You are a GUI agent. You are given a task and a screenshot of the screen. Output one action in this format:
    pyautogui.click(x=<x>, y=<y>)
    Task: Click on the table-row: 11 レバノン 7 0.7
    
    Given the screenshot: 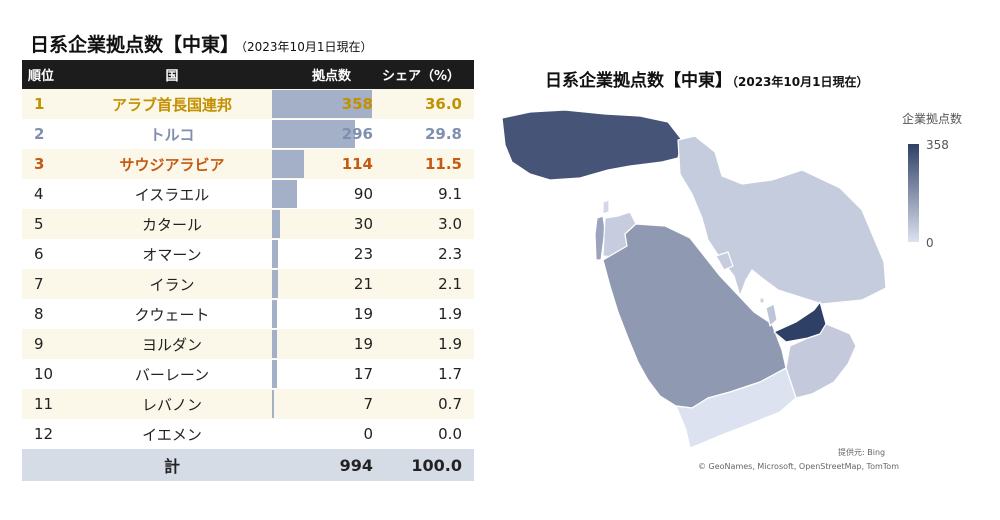 What is the action you would take?
    pyautogui.click(x=248, y=404)
    